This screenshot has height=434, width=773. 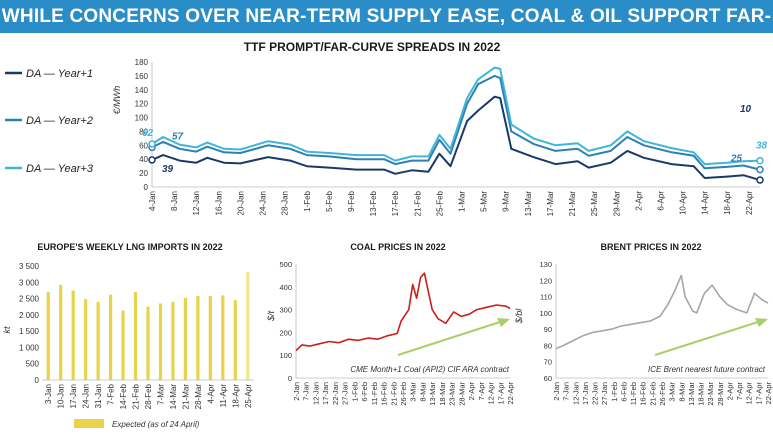 I want to click on lng-x-tick-label: 31-Jan, so click(x=98, y=396).